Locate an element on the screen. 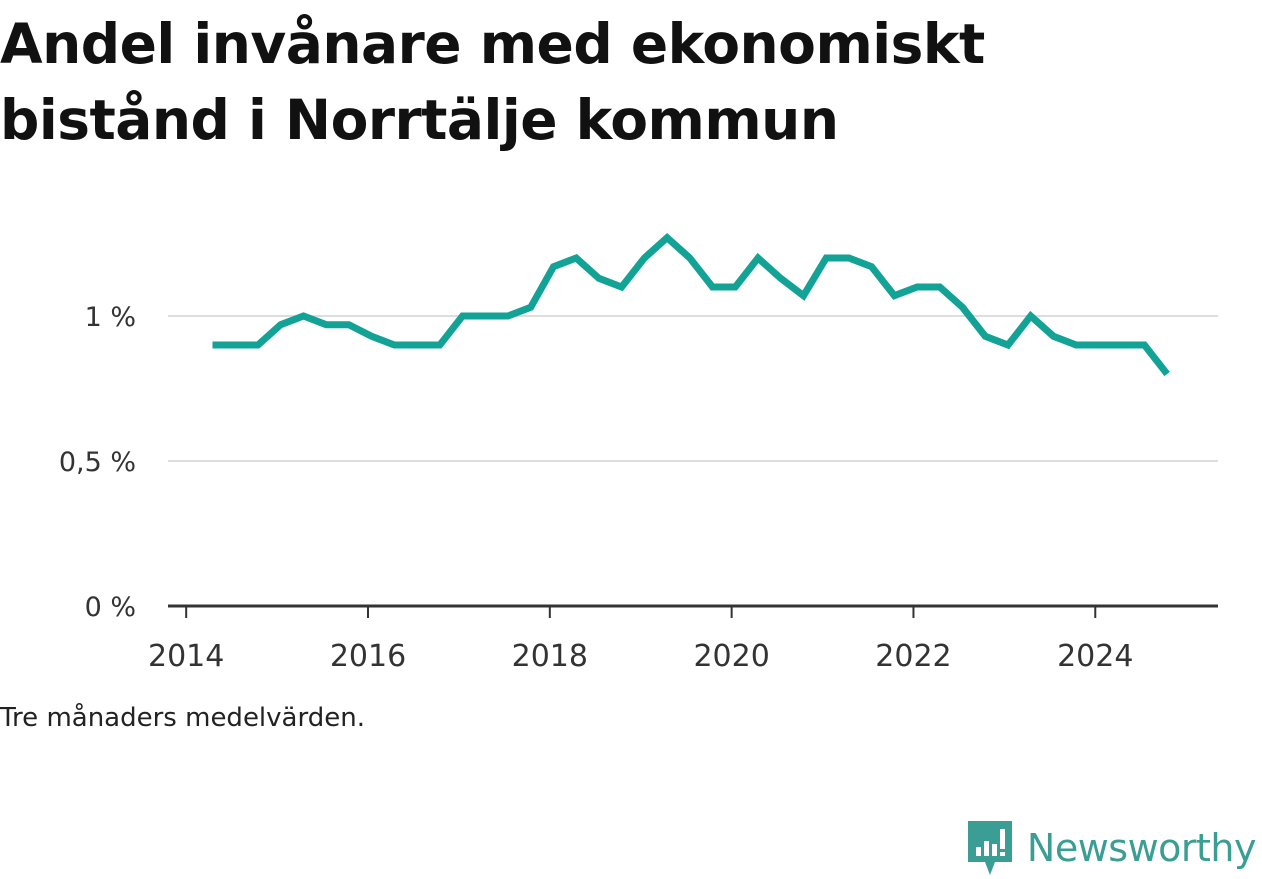 The width and height of the screenshot is (1262, 879). x-tick-label: 2018 is located at coordinates (550, 656).